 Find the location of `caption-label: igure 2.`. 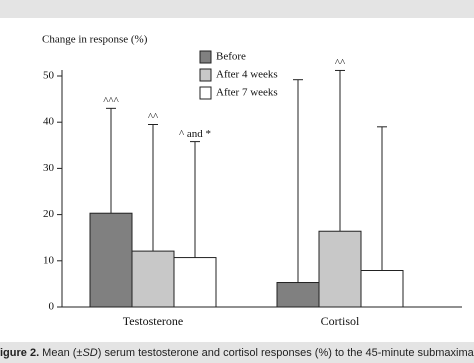

caption-label: igure 2. is located at coordinates (20, 353).